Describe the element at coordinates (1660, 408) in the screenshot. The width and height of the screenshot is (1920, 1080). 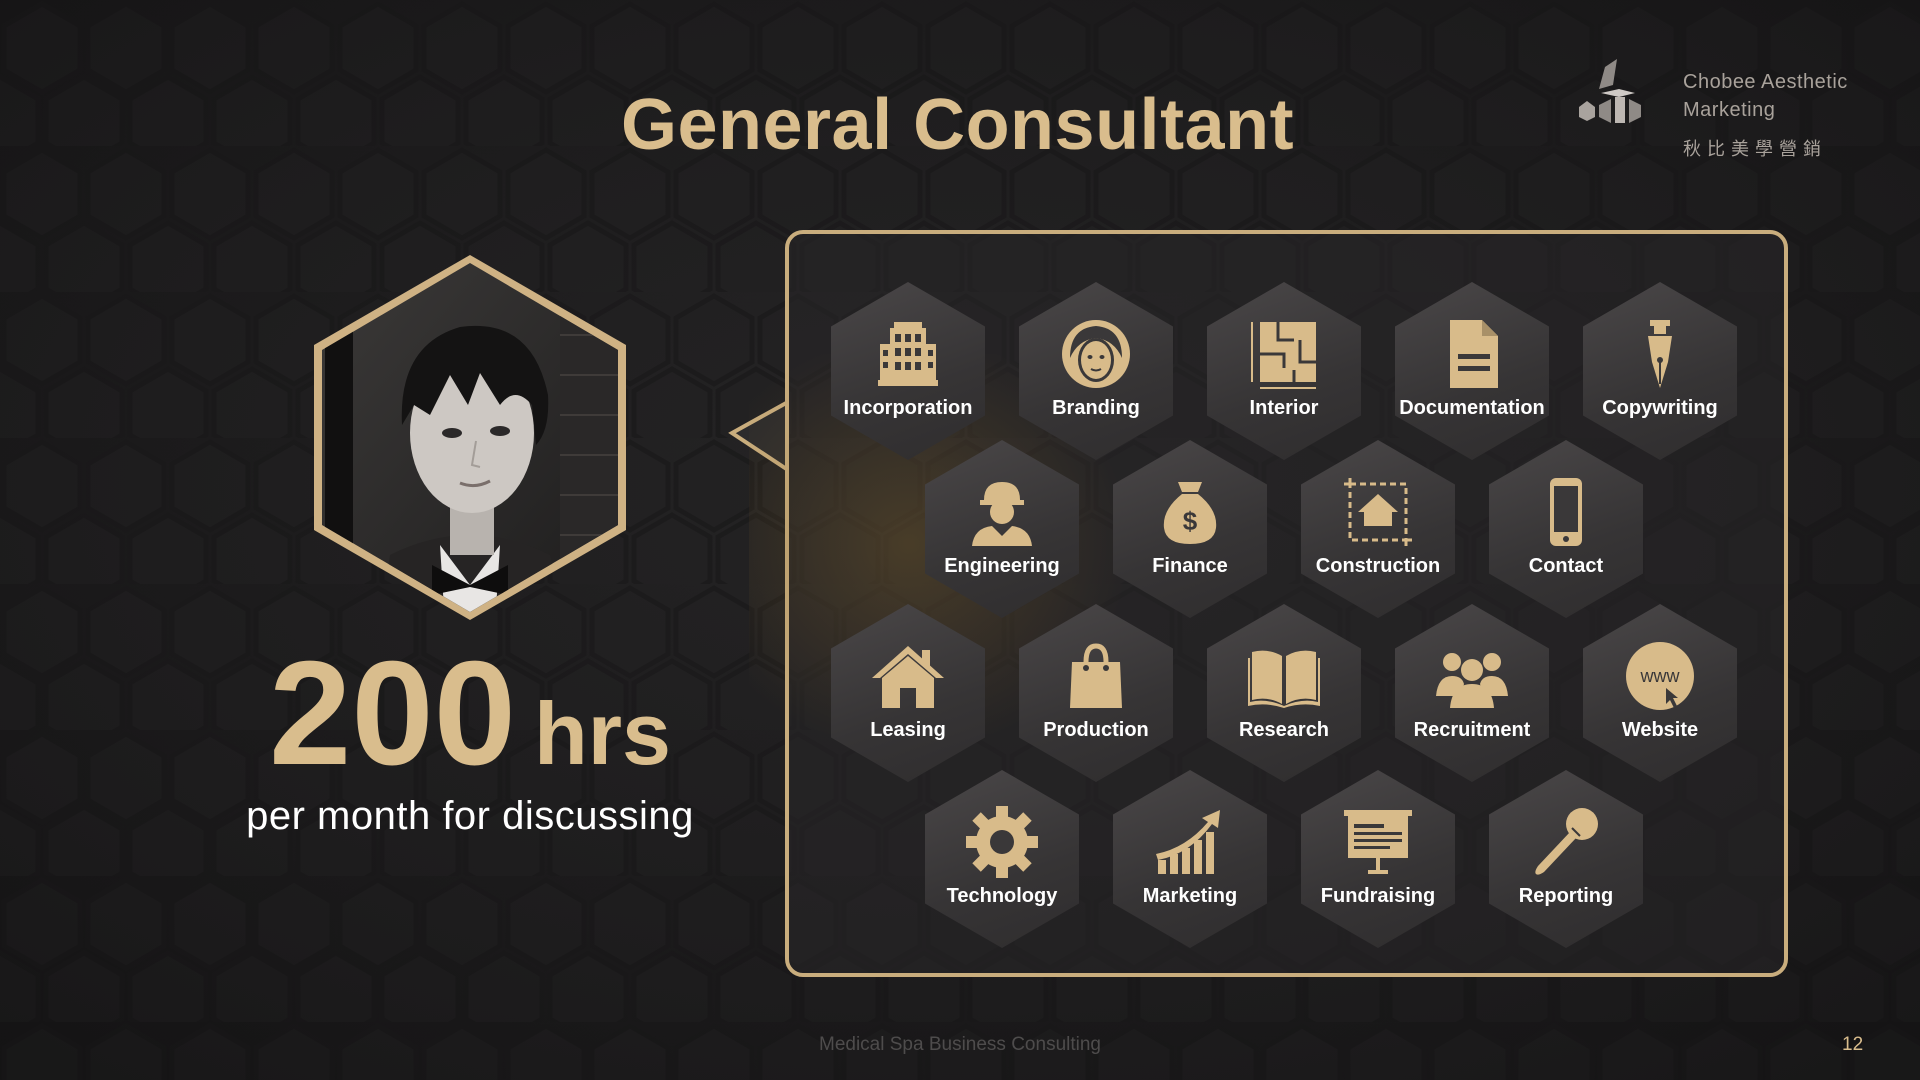
I see `service-label: Copywriting` at that location.